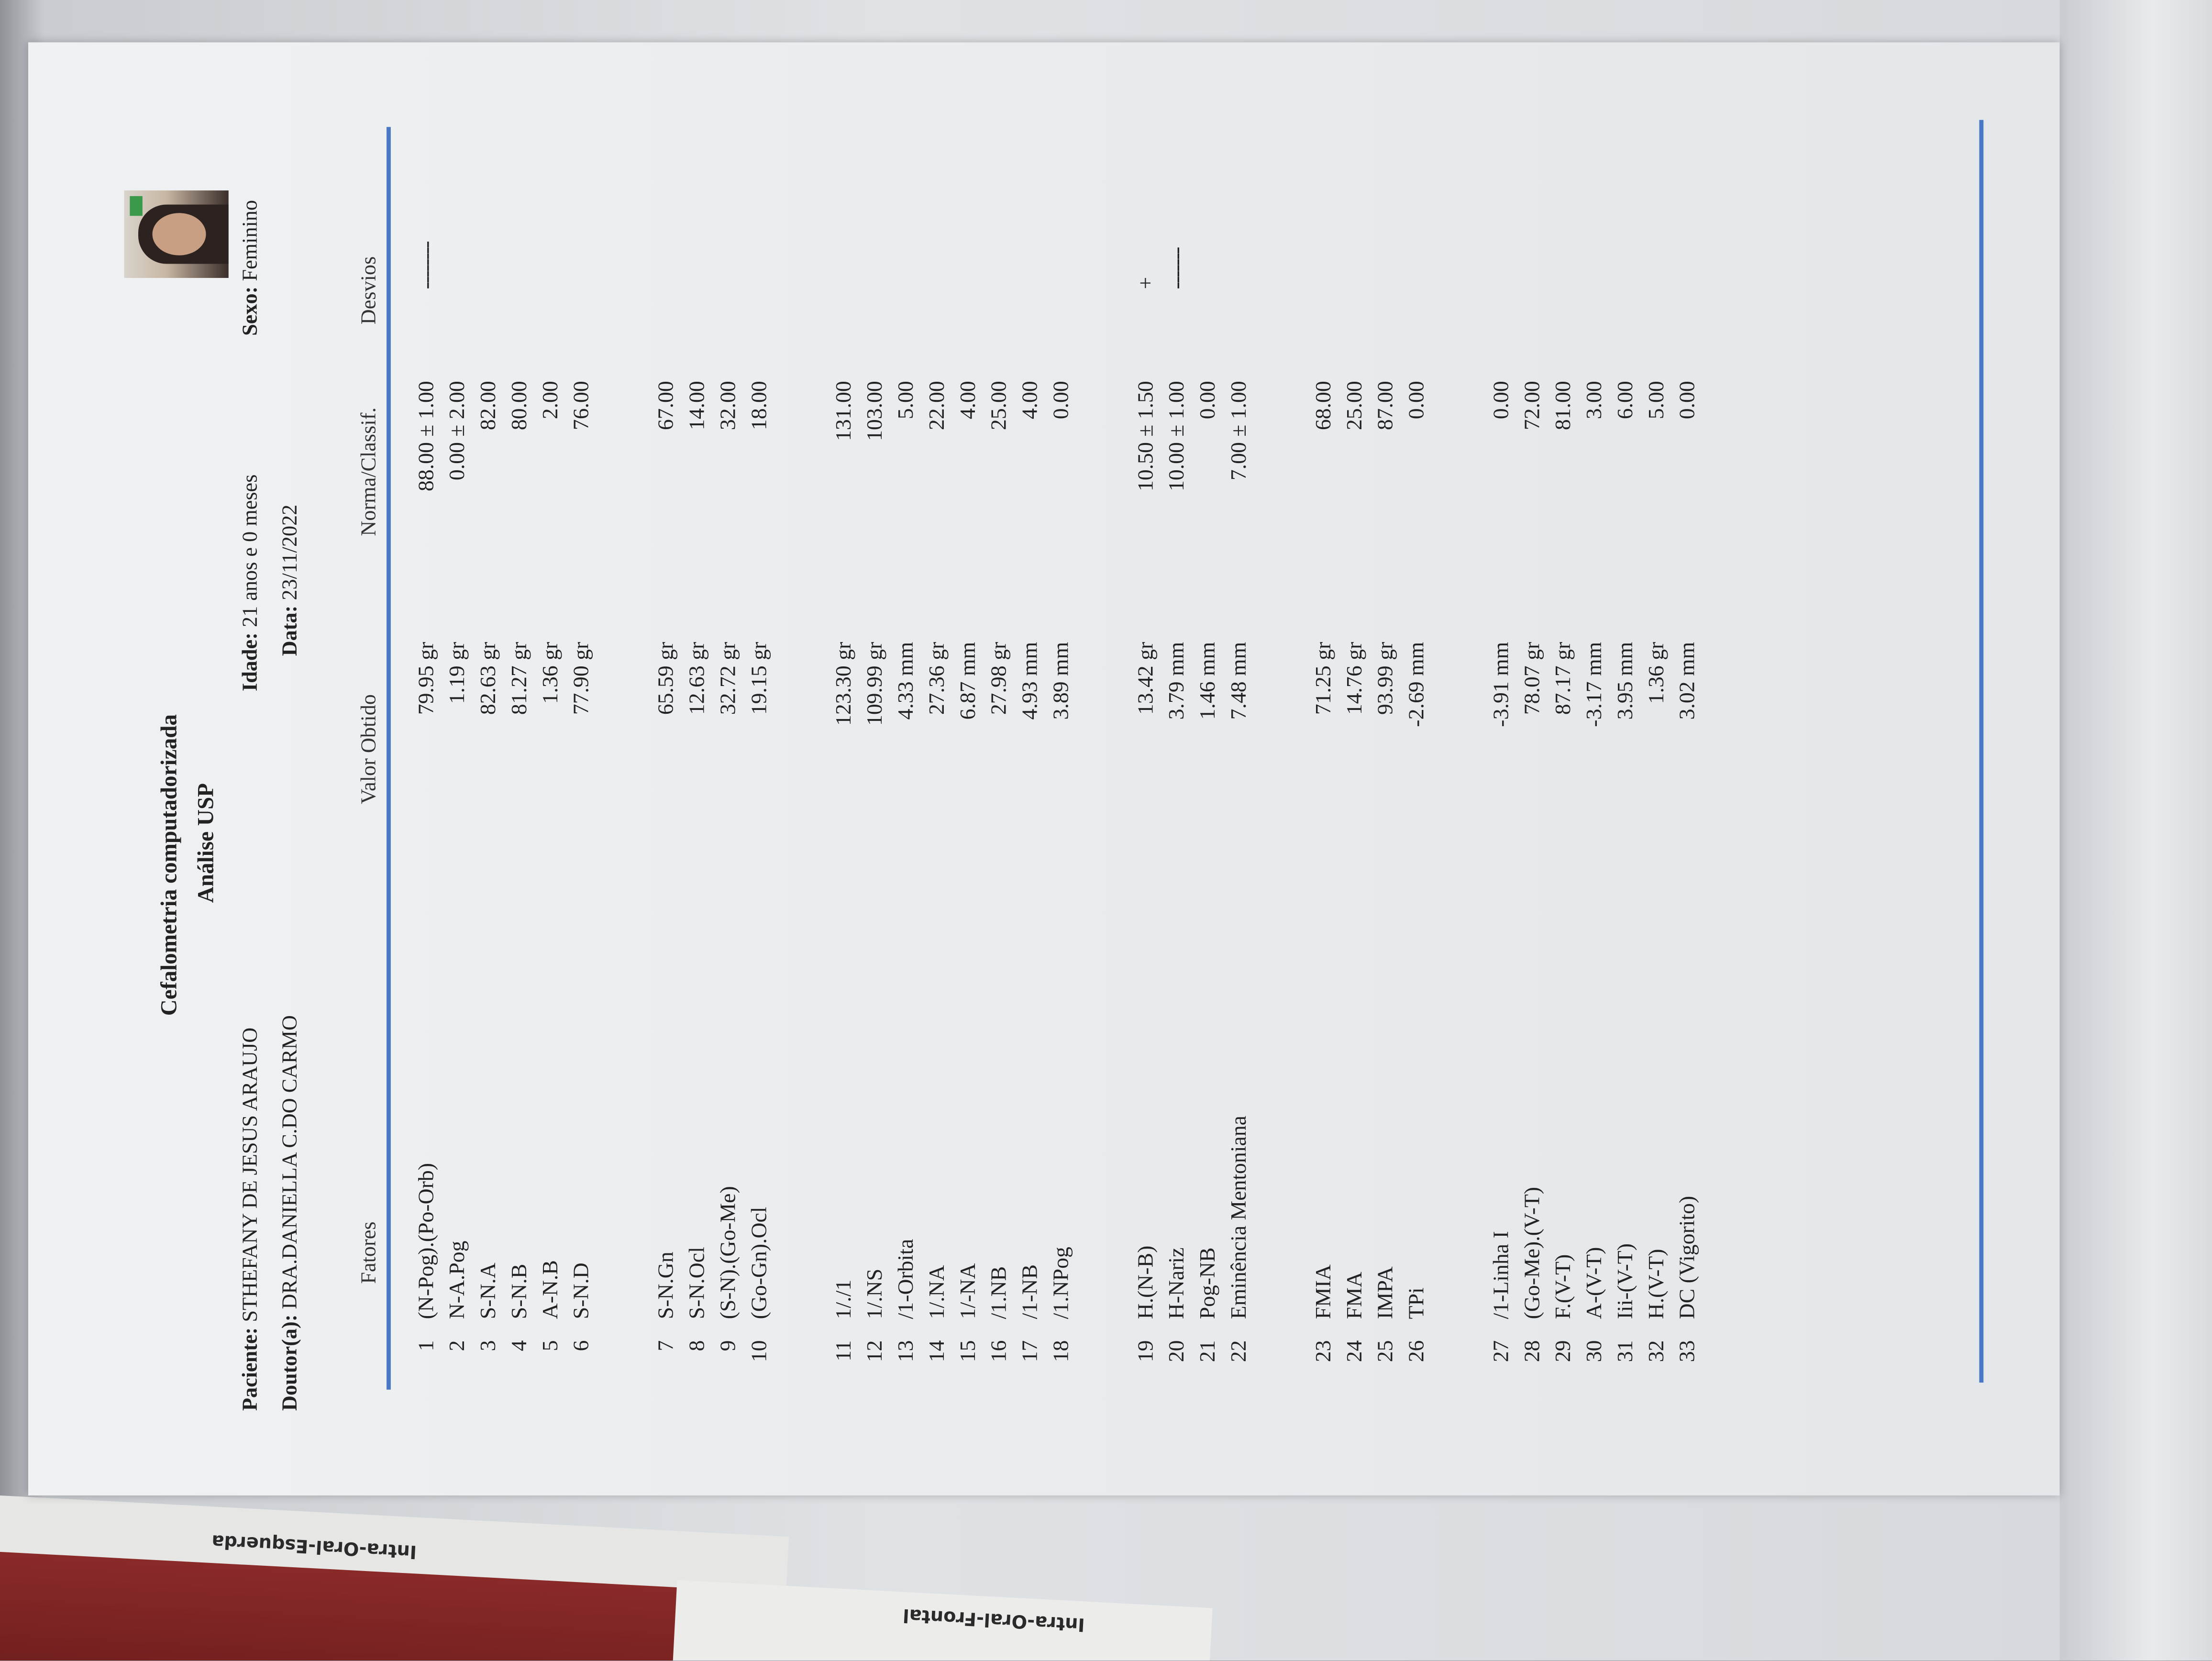 The width and height of the screenshot is (2212, 1661). What do you see at coordinates (427, 436) in the screenshot?
I see `norm-value: 88.00 ± 1.00` at bounding box center [427, 436].